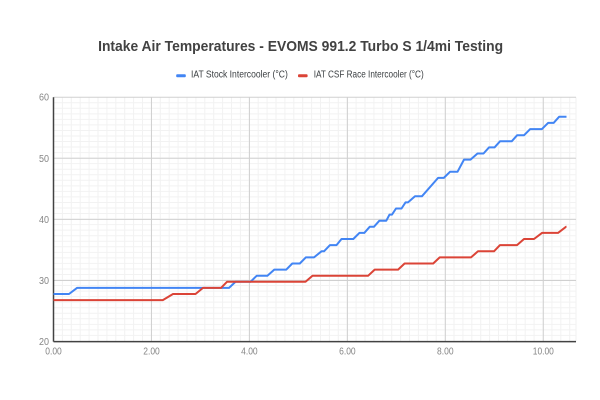  Describe the element at coordinates (151, 352) in the screenshot. I see `svg-text: 2.00` at that location.